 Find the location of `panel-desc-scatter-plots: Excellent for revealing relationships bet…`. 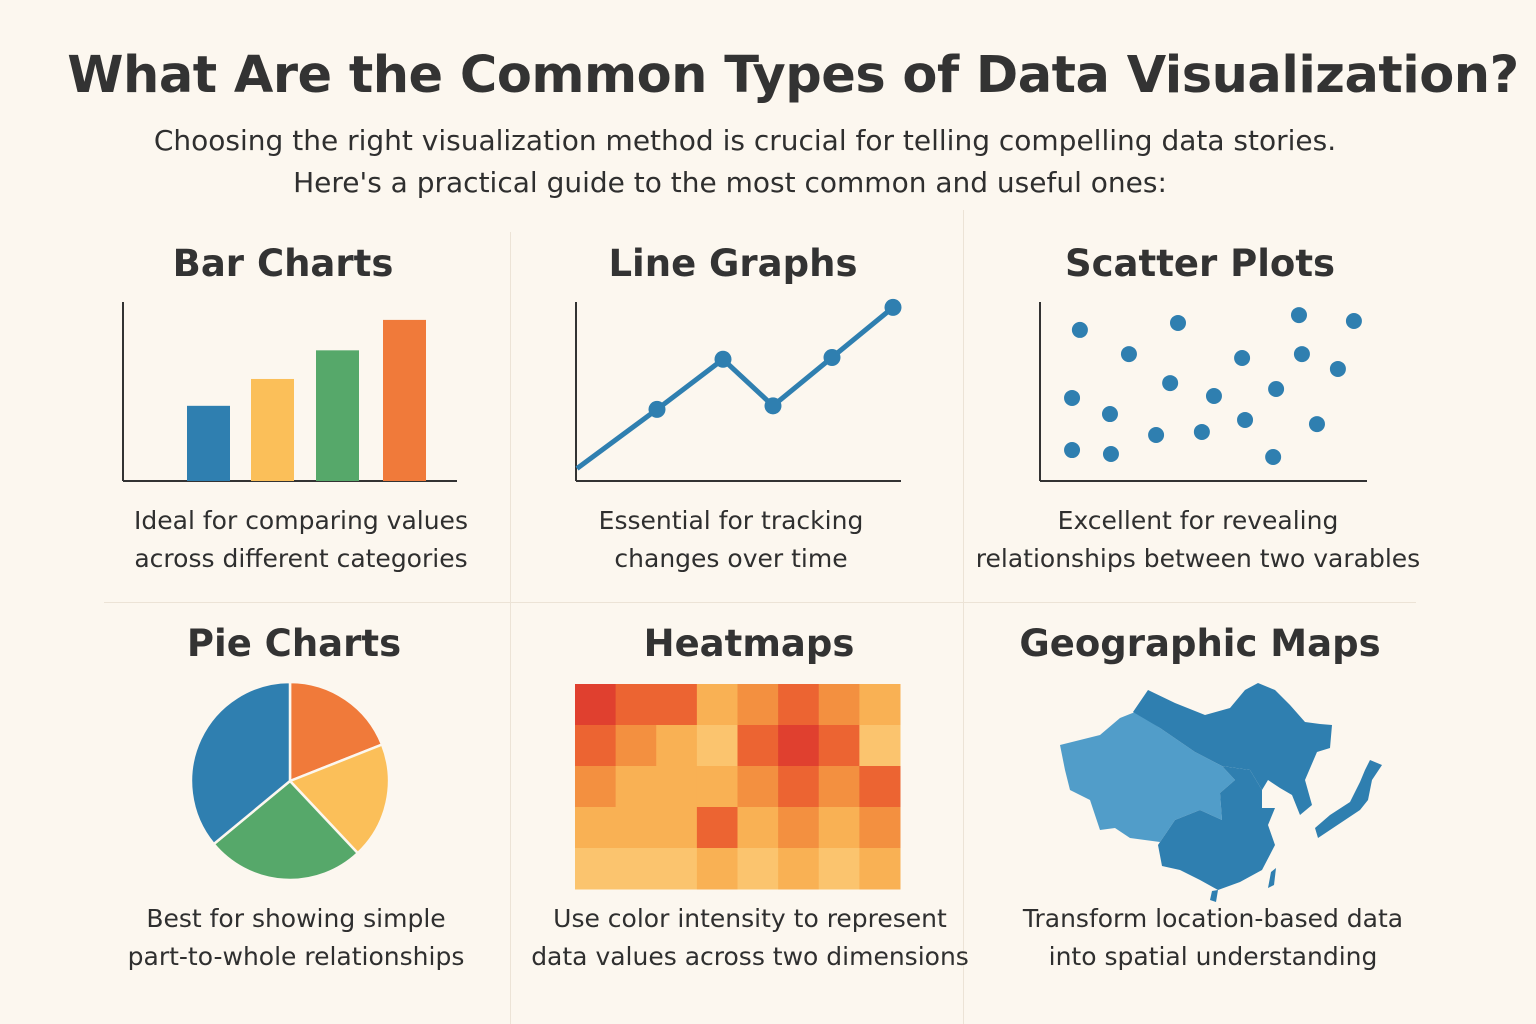

panel-desc-scatter-plots: Excellent for revealing relationships bet… is located at coordinates (1198, 540).